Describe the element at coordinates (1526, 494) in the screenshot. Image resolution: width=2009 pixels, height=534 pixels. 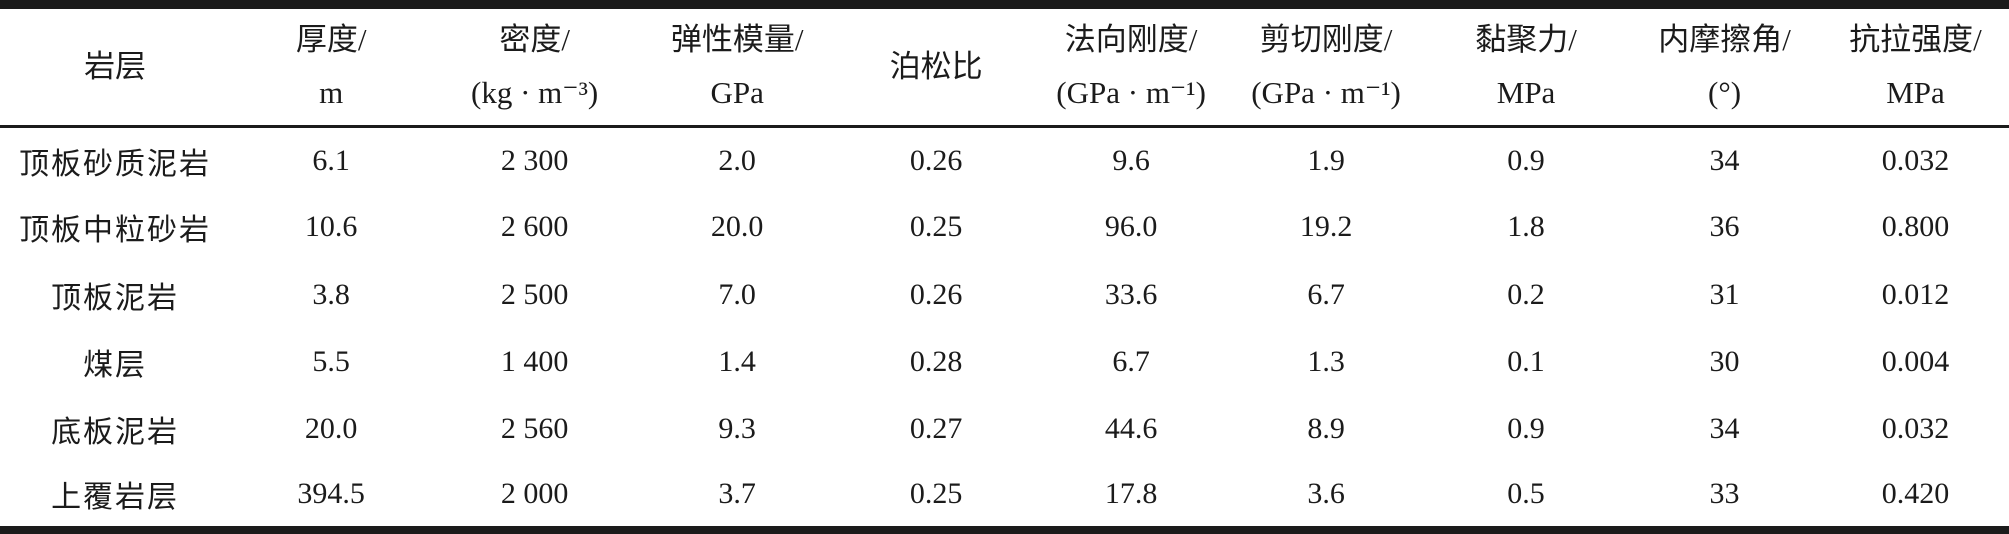
I see `cell-cohesion: 0.5` at that location.